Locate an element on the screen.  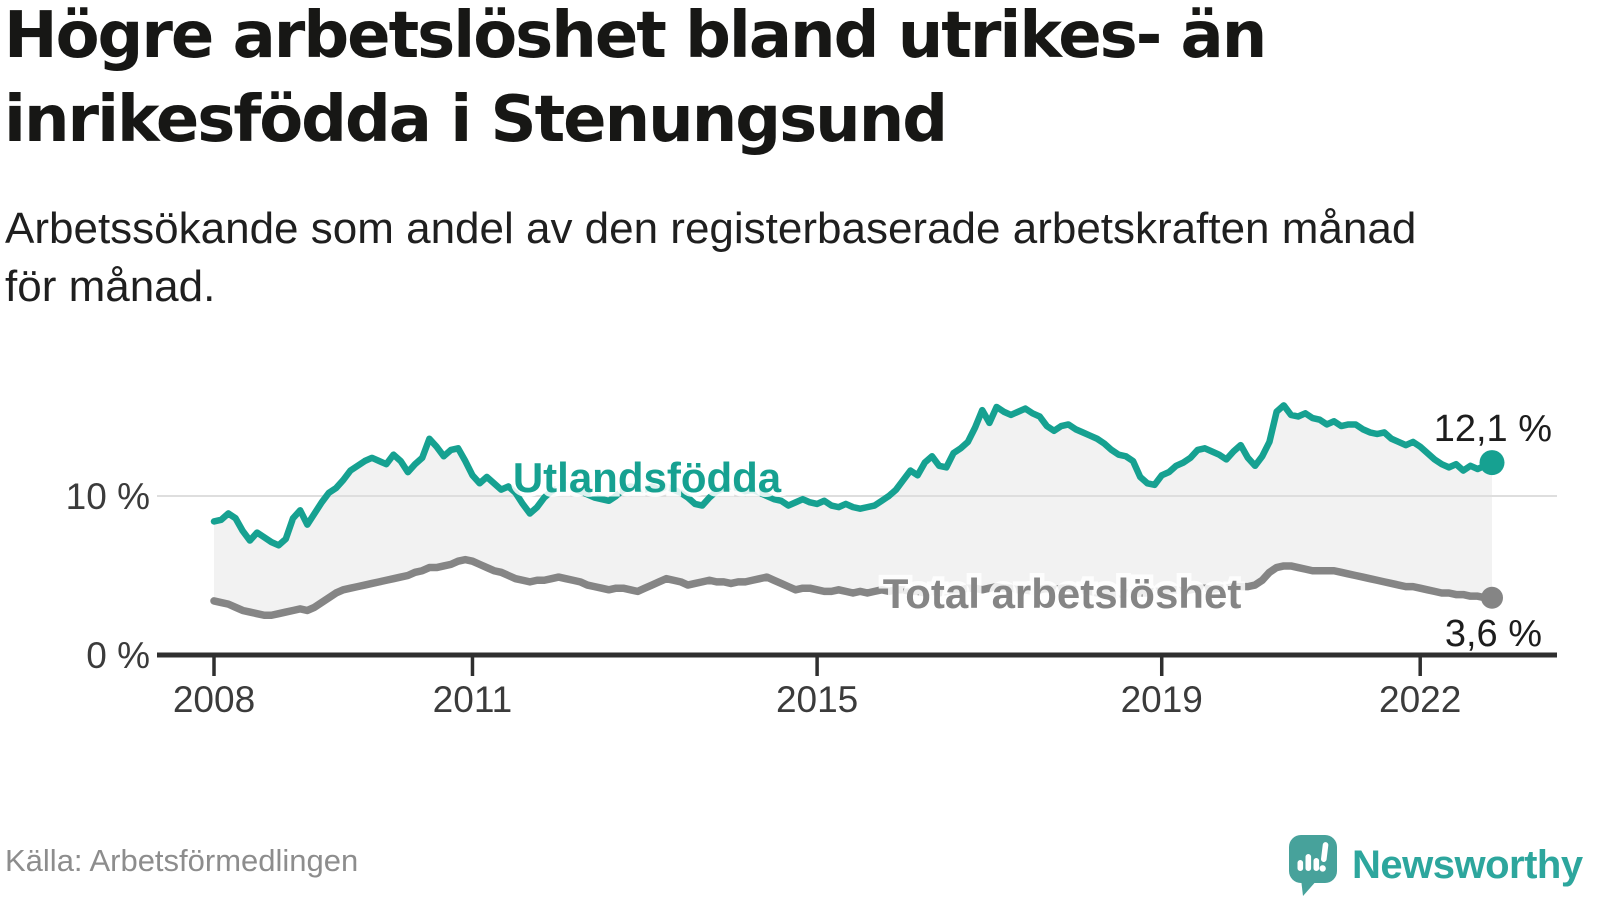
x-tick-label-2019: 2019 is located at coordinates (1162, 699).